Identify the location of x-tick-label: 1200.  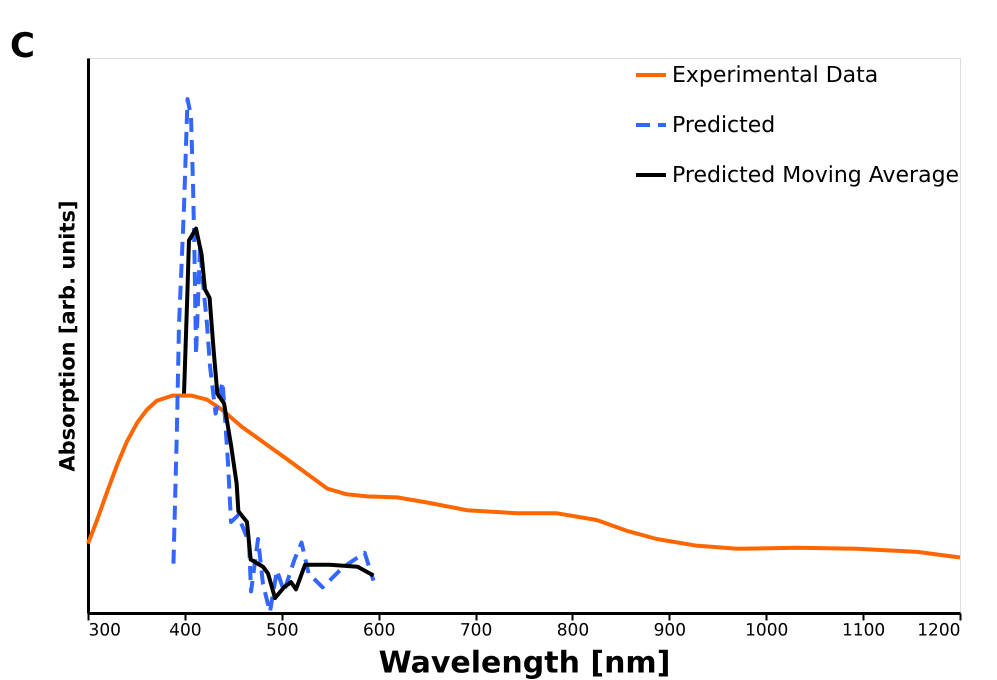
(938, 630).